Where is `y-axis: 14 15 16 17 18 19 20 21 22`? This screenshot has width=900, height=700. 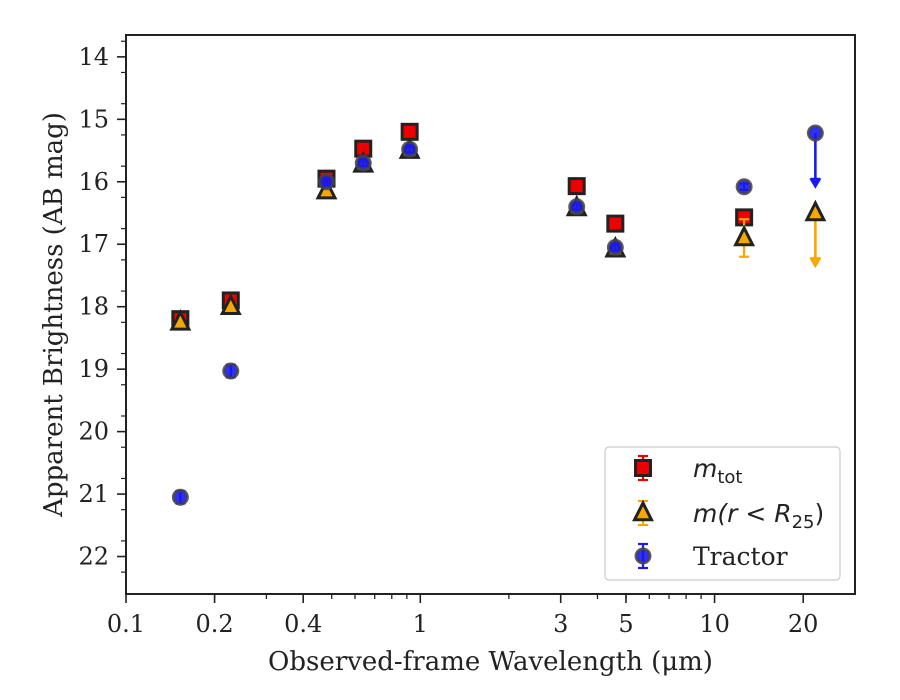 y-axis: 14 15 16 17 18 19 20 21 22 is located at coordinates (102, 306).